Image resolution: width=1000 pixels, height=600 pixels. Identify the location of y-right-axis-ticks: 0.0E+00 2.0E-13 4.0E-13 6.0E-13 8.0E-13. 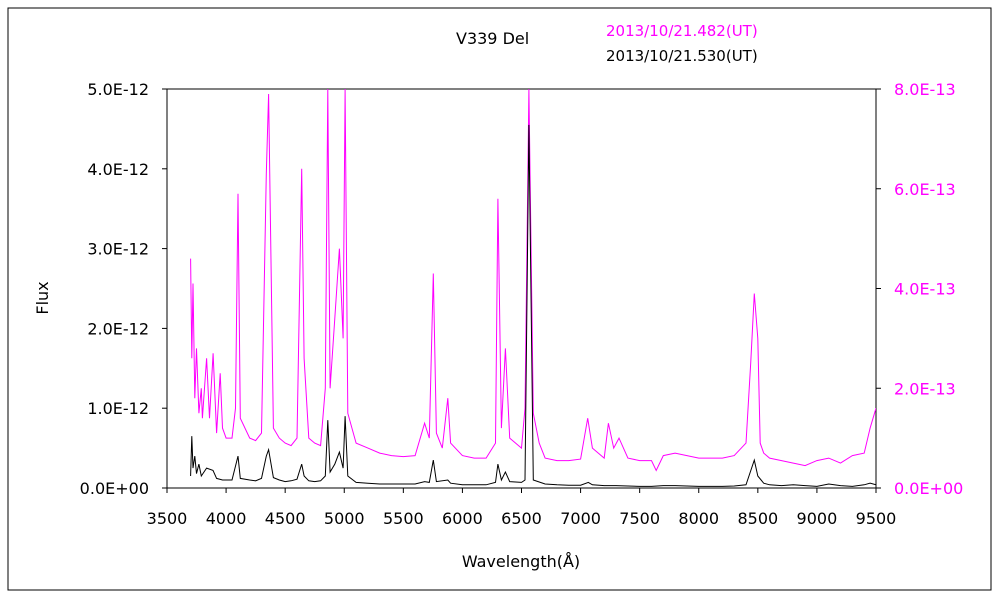
(919, 289).